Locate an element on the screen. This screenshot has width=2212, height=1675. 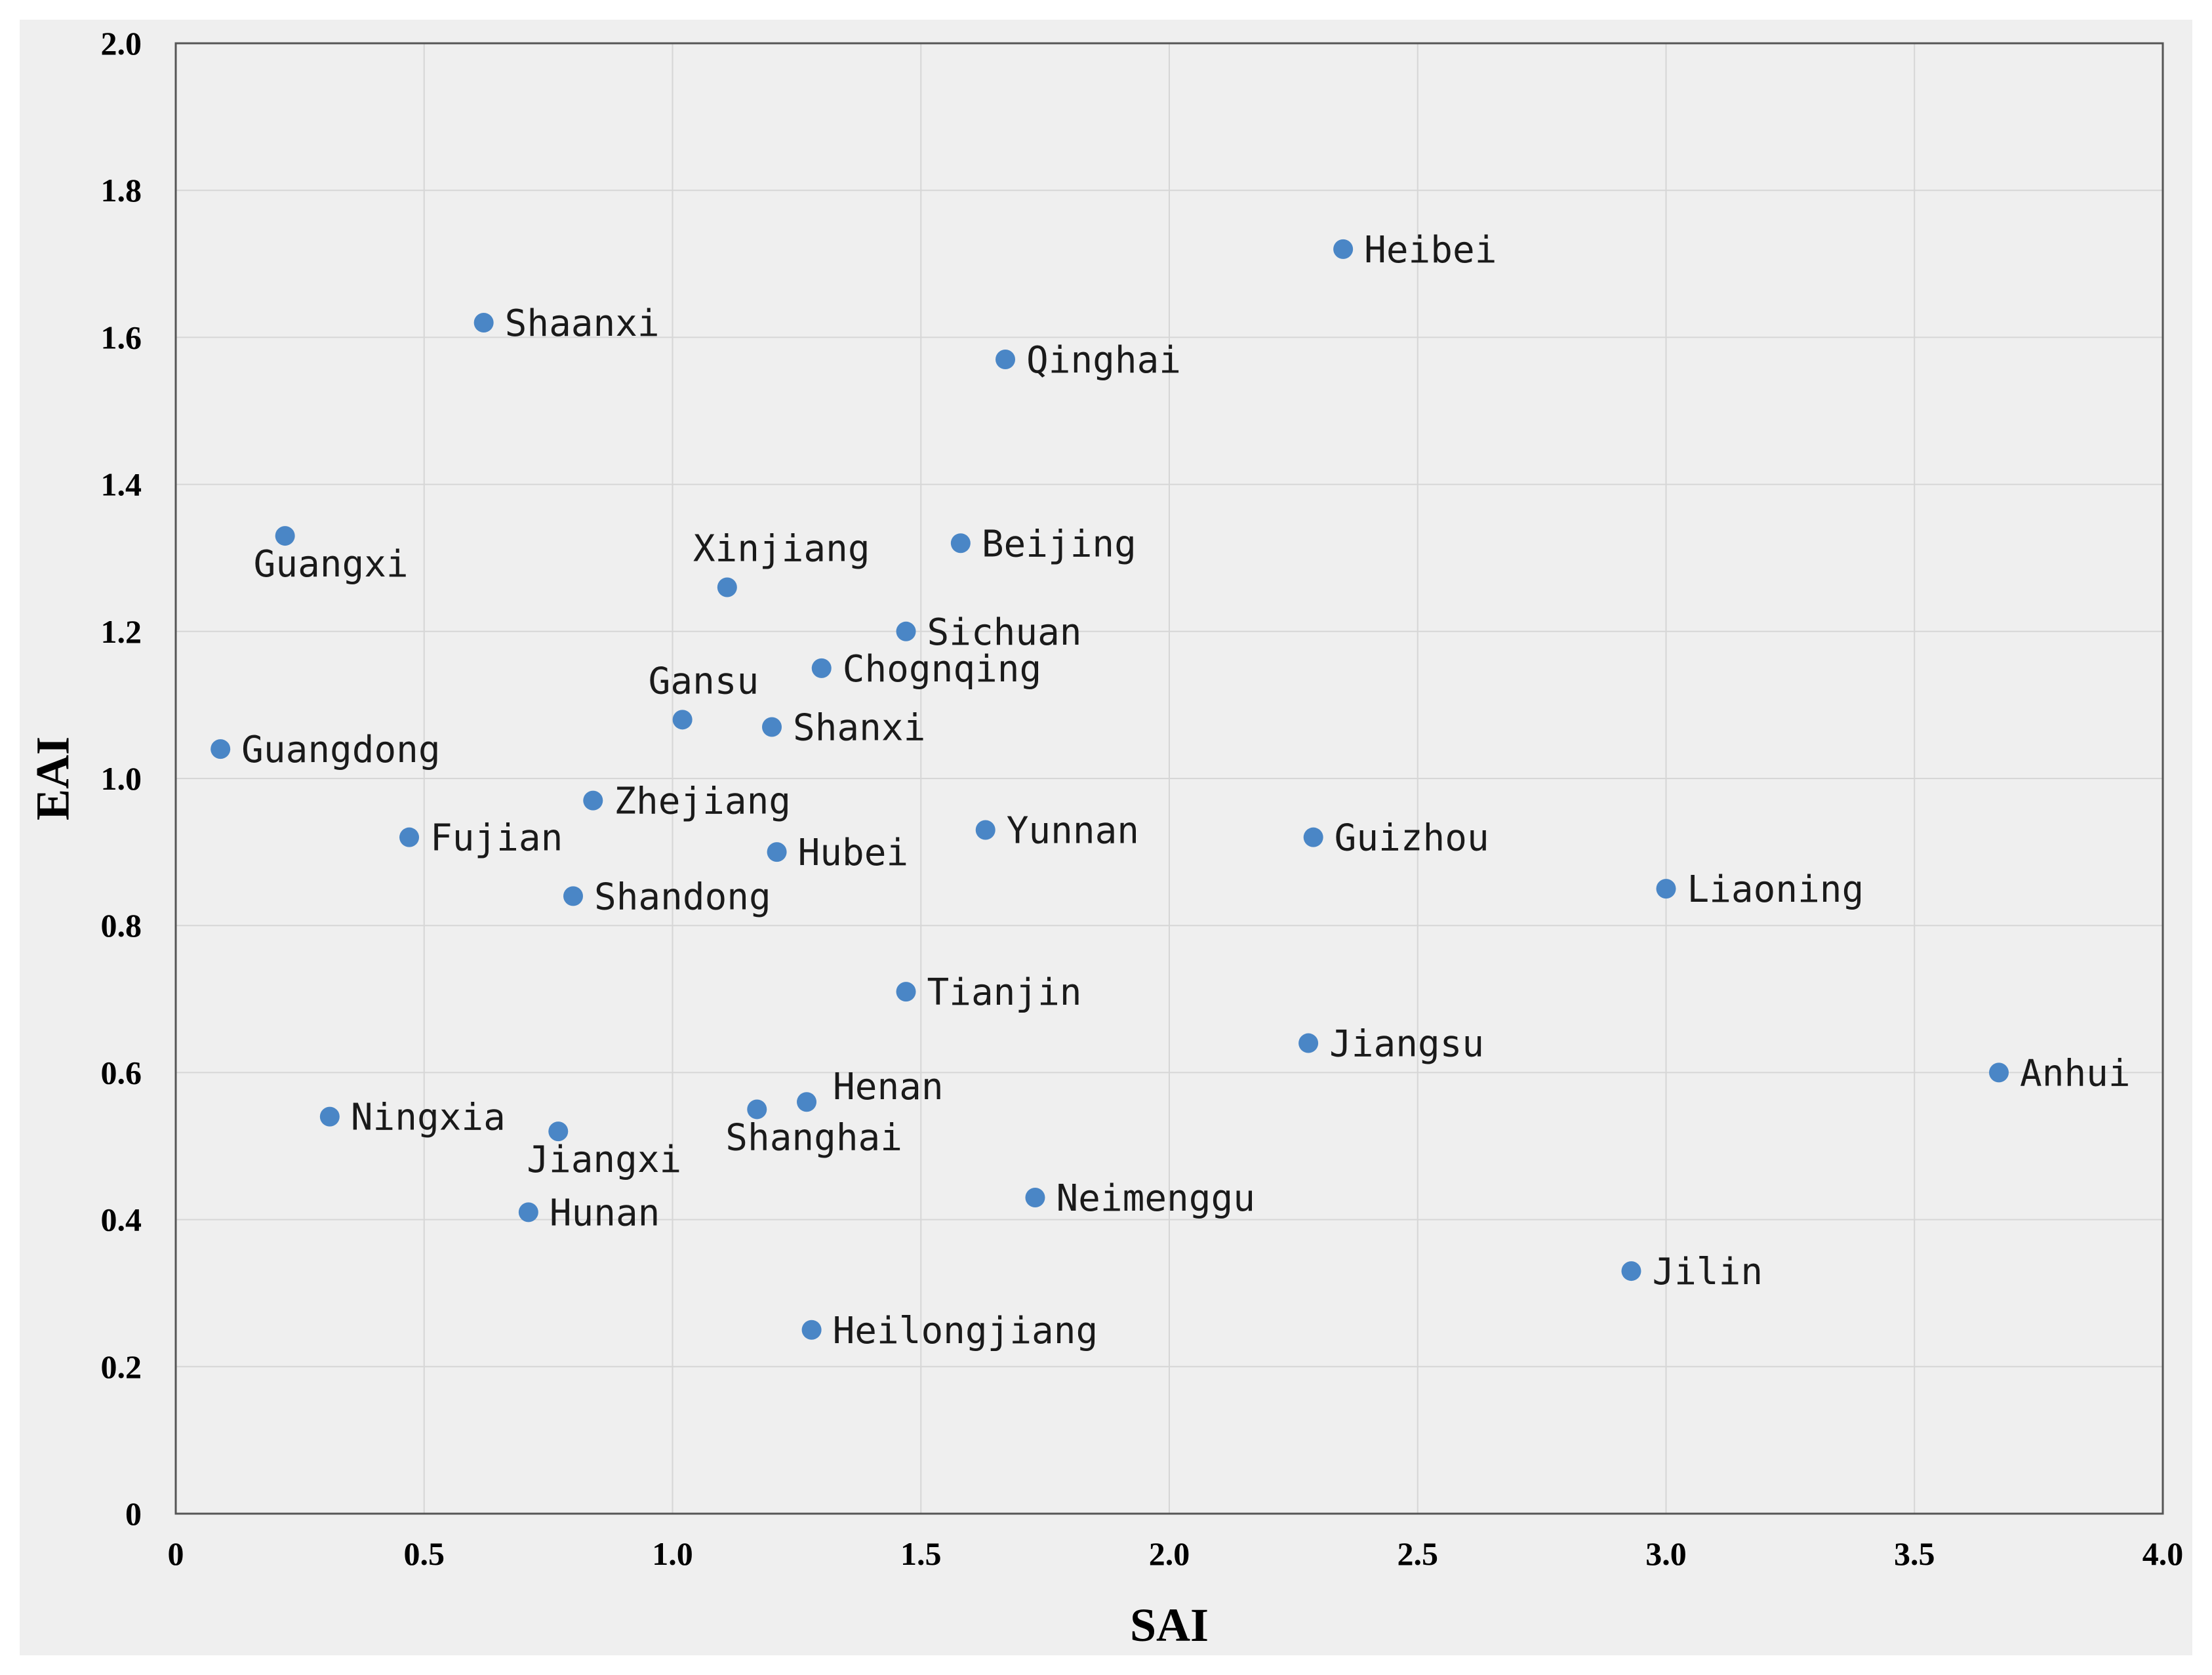
point-label: Jiangsu is located at coordinates (1407, 1044).